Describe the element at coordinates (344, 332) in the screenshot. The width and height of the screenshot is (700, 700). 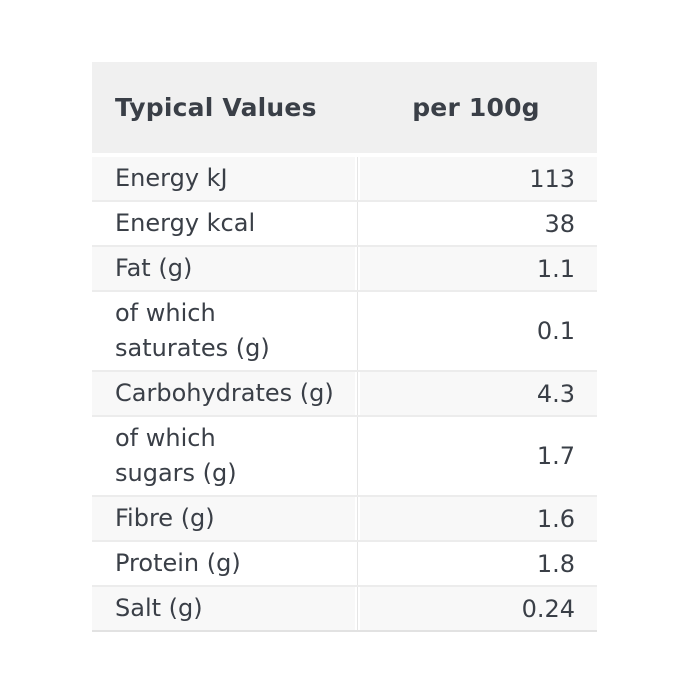
I see `table-row-saturates: of which saturates (g) 0.1` at that location.